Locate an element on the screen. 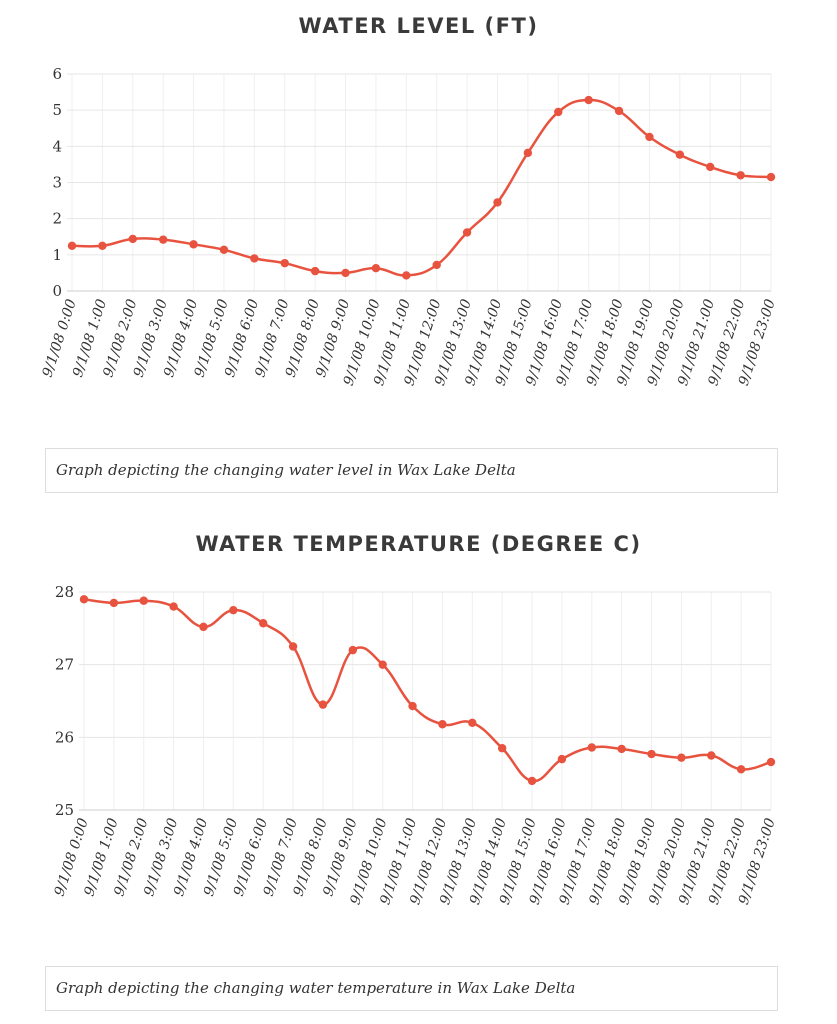 This screenshot has height=1024, width=837. chart1-ytick-2: 27 is located at coordinates (64, 665).